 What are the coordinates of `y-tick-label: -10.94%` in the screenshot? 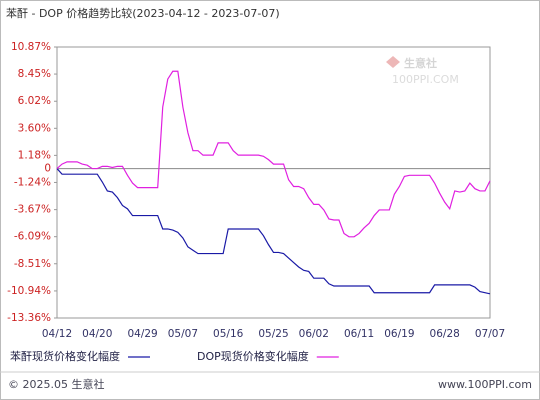 It's located at (29, 291).